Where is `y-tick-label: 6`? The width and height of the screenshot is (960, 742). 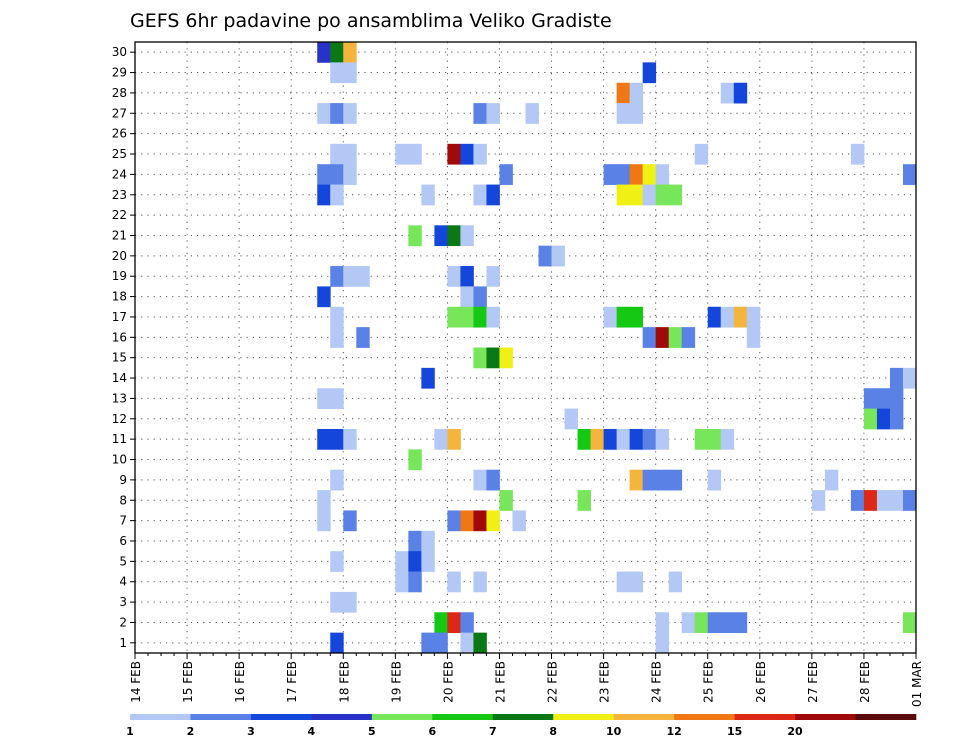
y-tick-label: 6 is located at coordinates (123, 541).